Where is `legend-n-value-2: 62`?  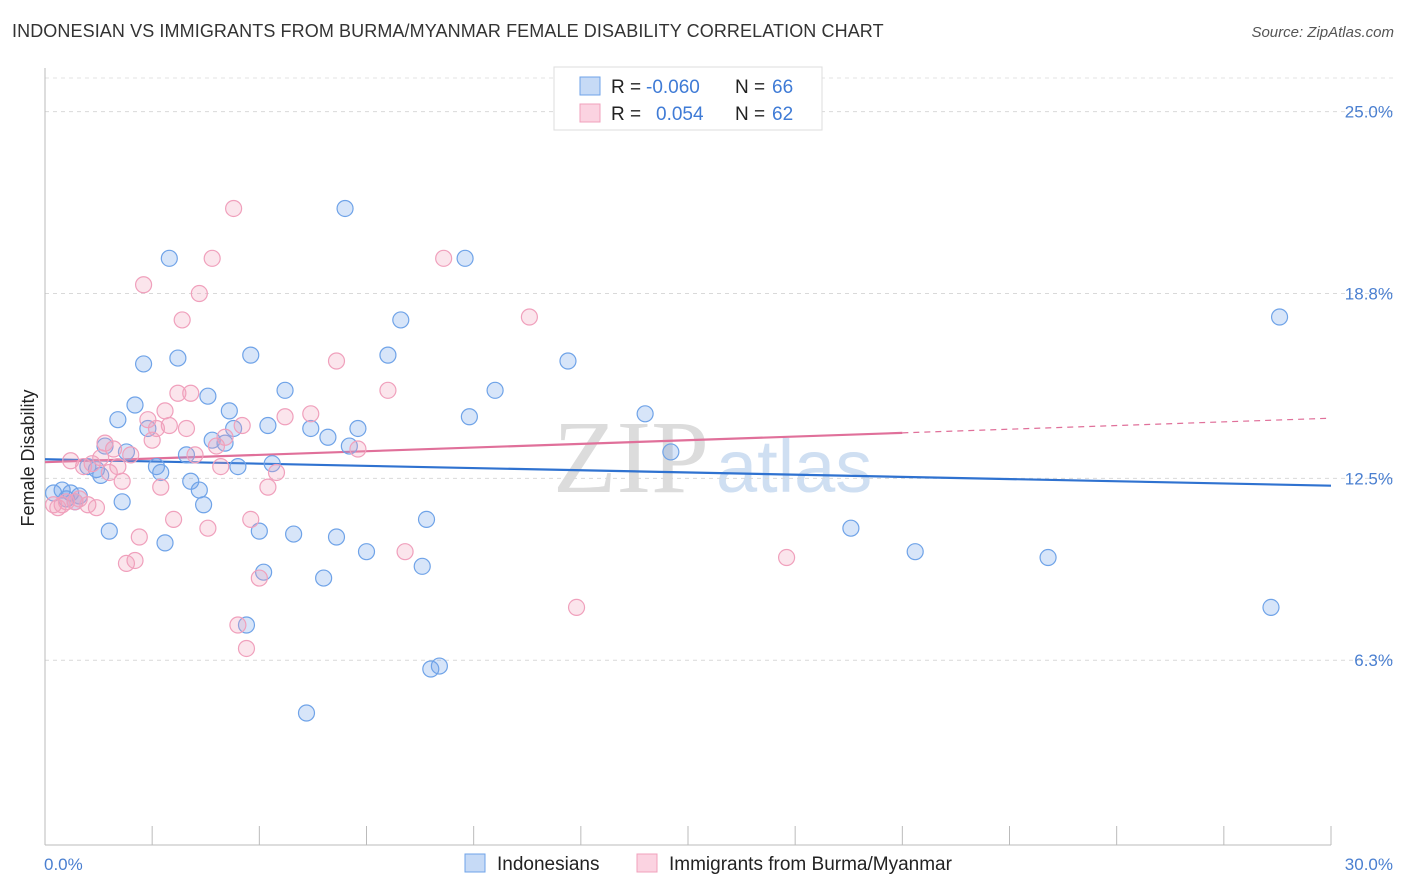 legend-n-value-2: 62 is located at coordinates (782, 114).